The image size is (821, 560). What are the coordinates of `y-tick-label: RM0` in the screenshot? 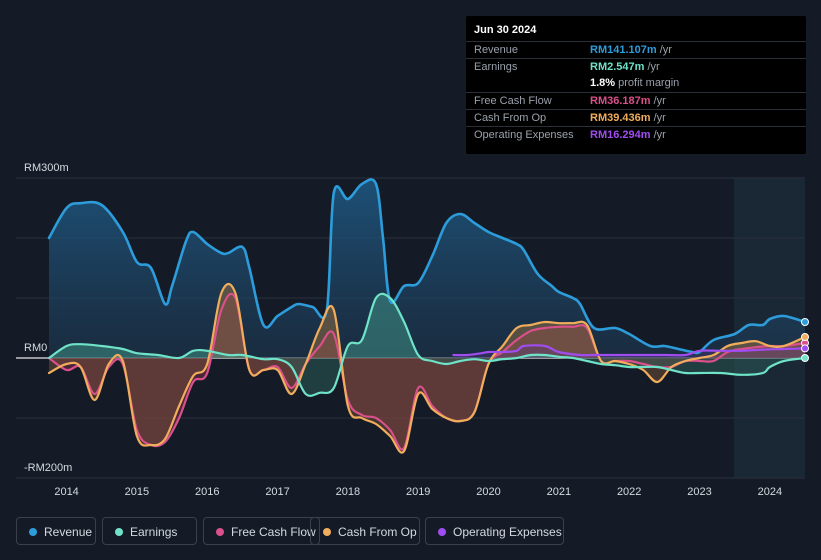 It's located at (35, 348).